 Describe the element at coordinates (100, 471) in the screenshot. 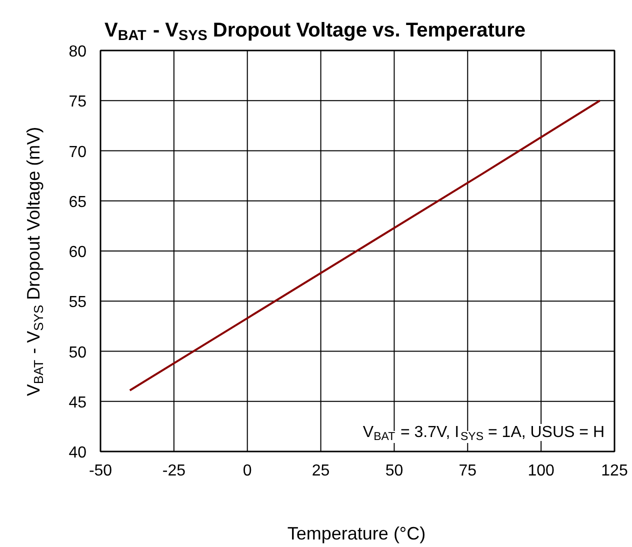

I see `x-tick-label: -50` at that location.